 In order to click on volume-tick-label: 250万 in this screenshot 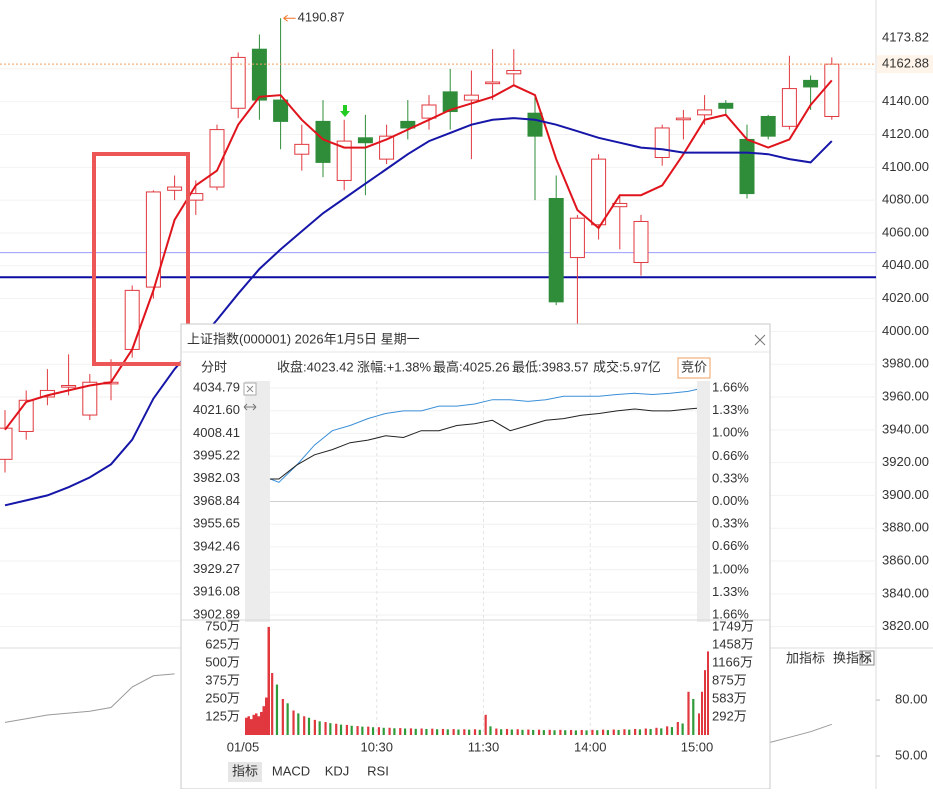, I will do `click(222, 697)`.